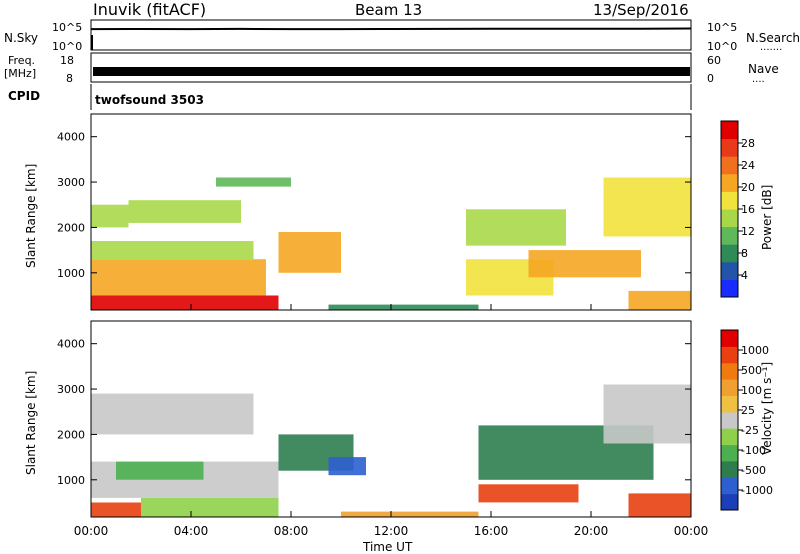 Image resolution: width=800 pixels, height=554 pixels. I want to click on freq-left-label-2: [MHz], so click(20, 73).